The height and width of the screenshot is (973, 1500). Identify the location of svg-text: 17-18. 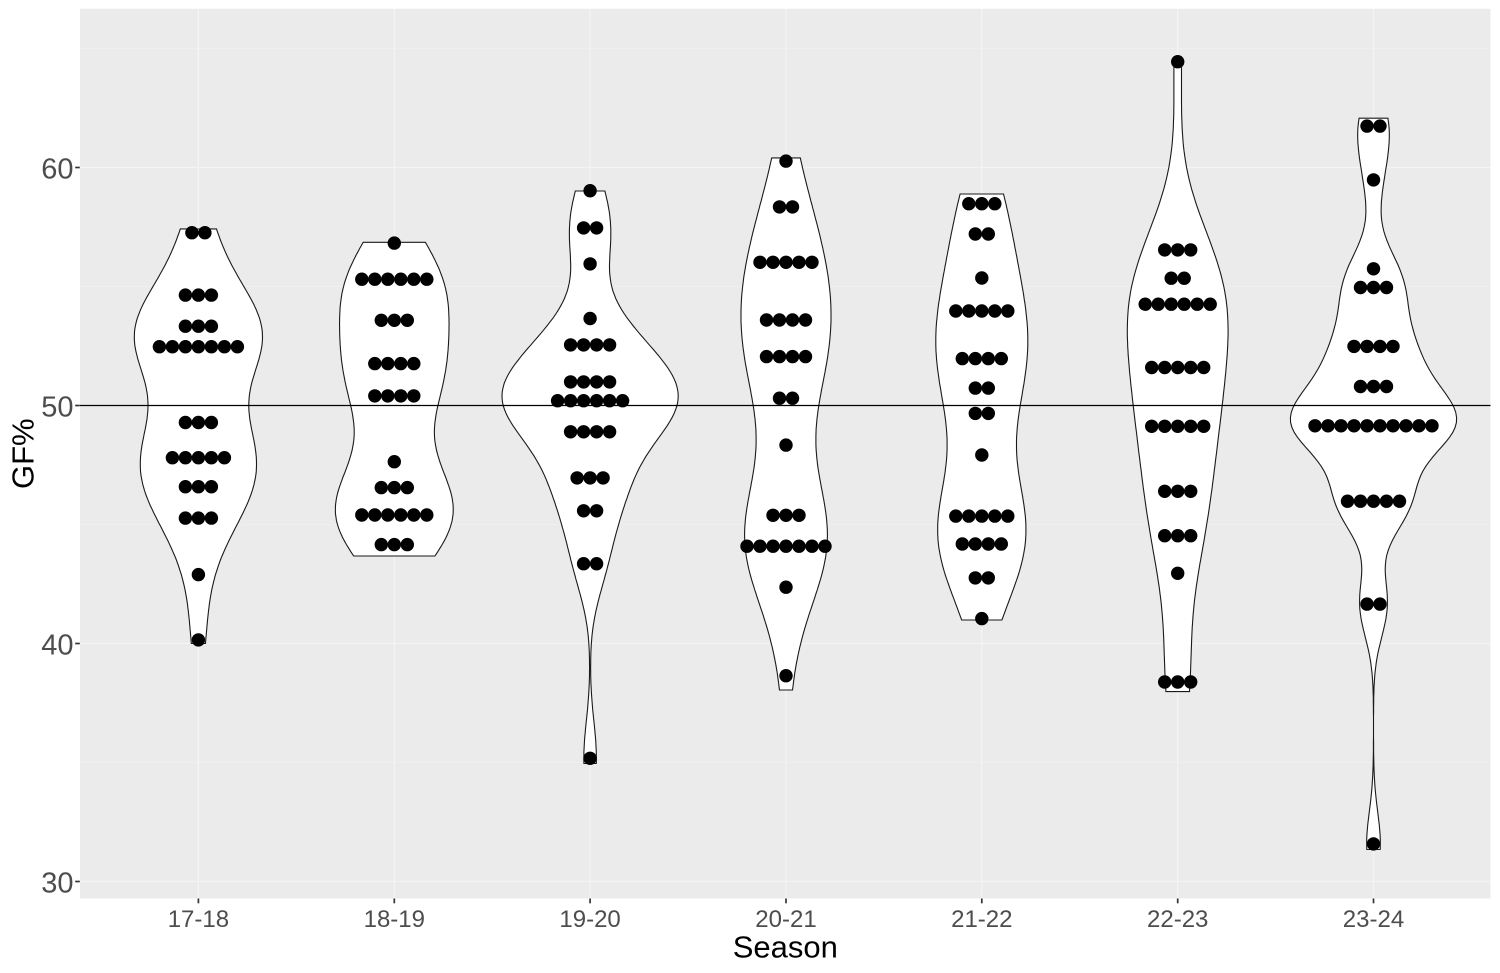
(198, 919).